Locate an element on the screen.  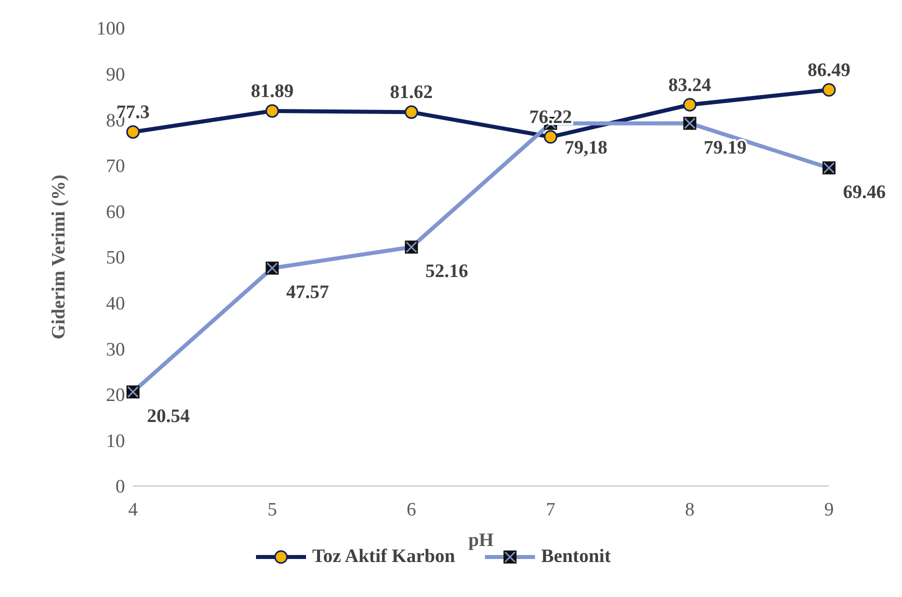
y-tick-label: 90 is located at coordinates (115, 75).